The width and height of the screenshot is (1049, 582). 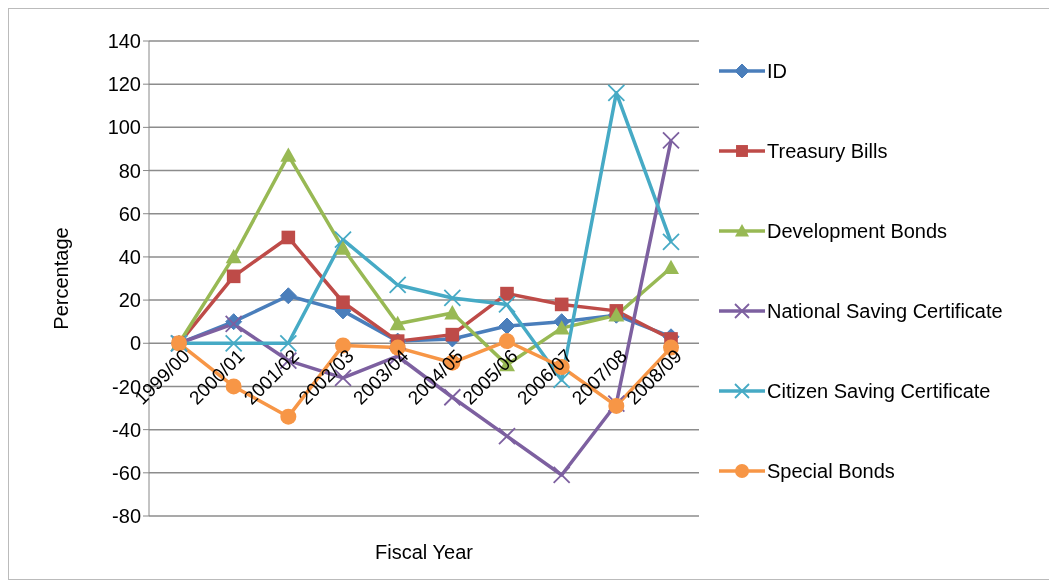 I want to click on legend-label: Citizen Saving Certificate, so click(x=879, y=391).